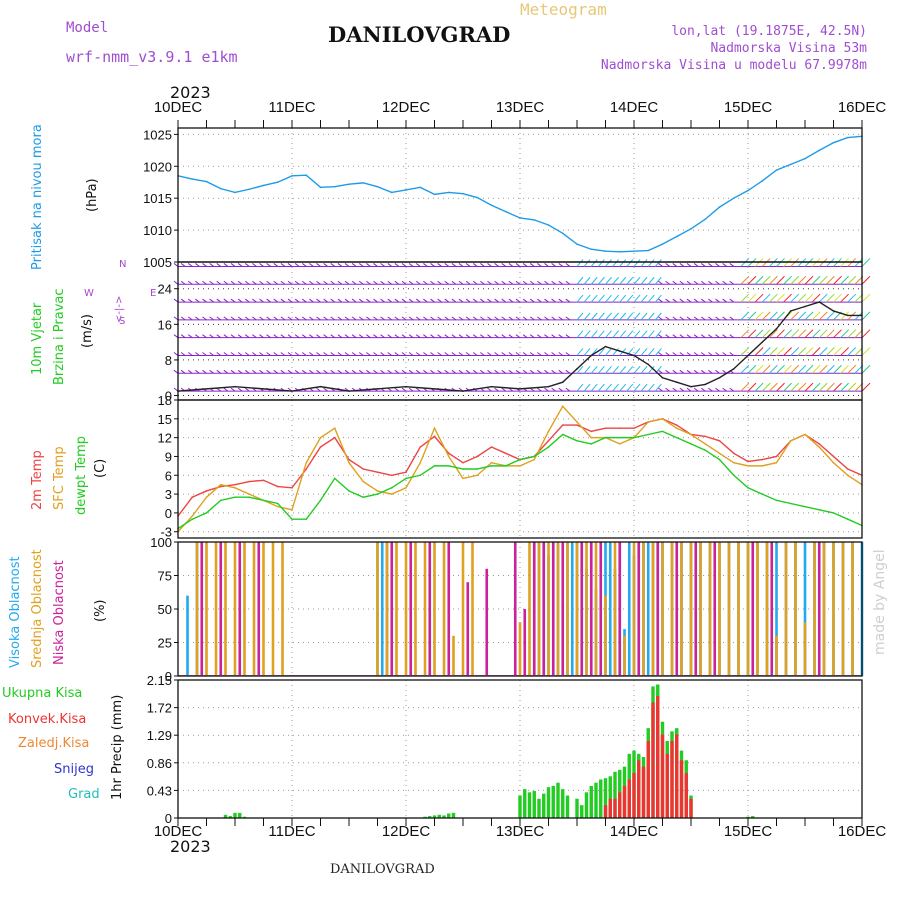 The height and width of the screenshot is (900, 900). Describe the element at coordinates (634, 831) in the screenshot. I see `x-tick-label-bottom: 14DEC` at that location.